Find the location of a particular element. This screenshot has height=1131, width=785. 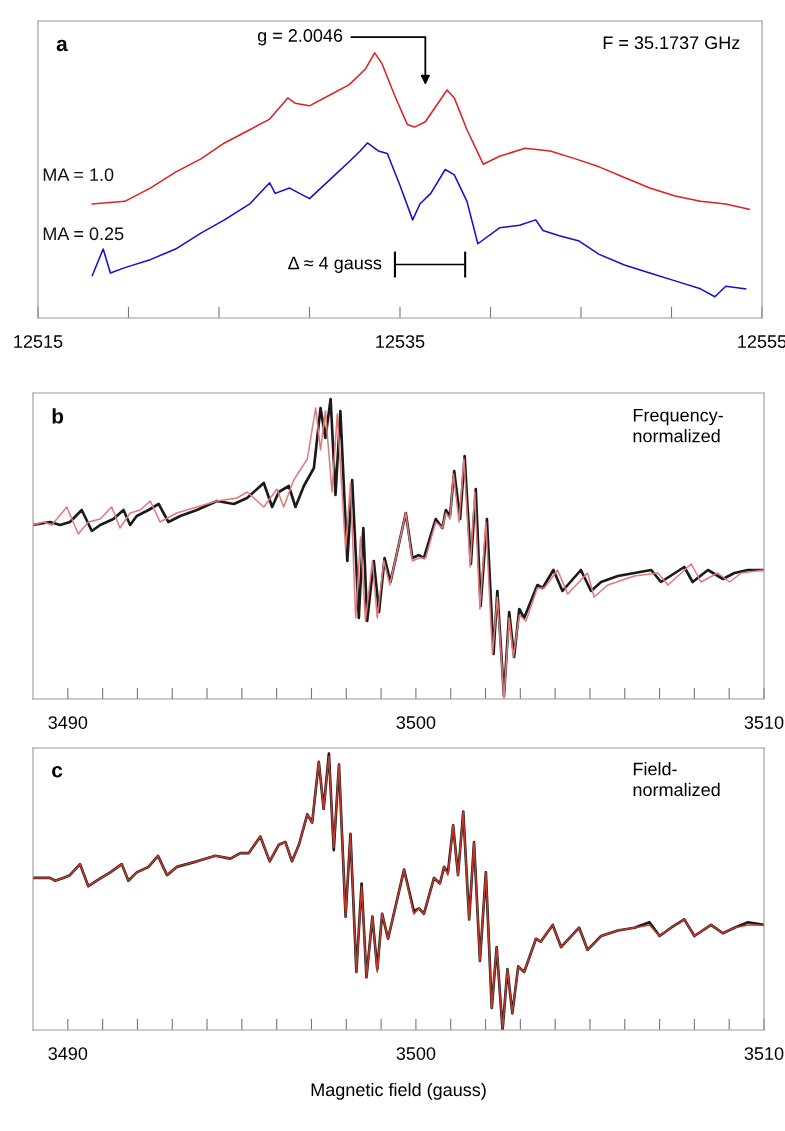

annotation: Δ ≈ 4 gauss is located at coordinates (335, 264).